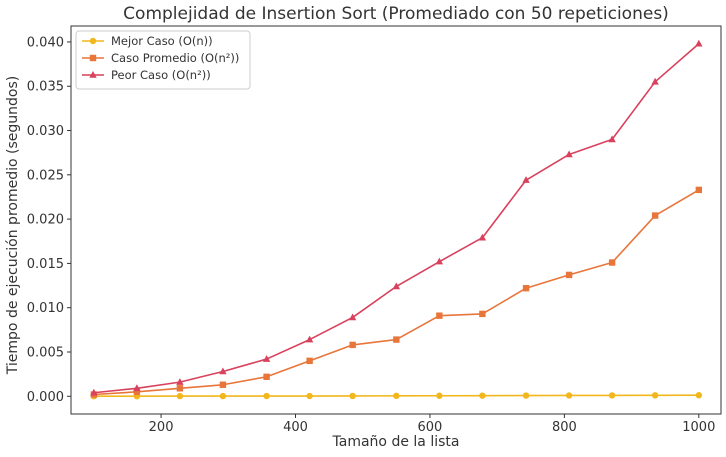 The image size is (726, 457). I want to click on y-tick-label: 0.030, so click(45, 131).